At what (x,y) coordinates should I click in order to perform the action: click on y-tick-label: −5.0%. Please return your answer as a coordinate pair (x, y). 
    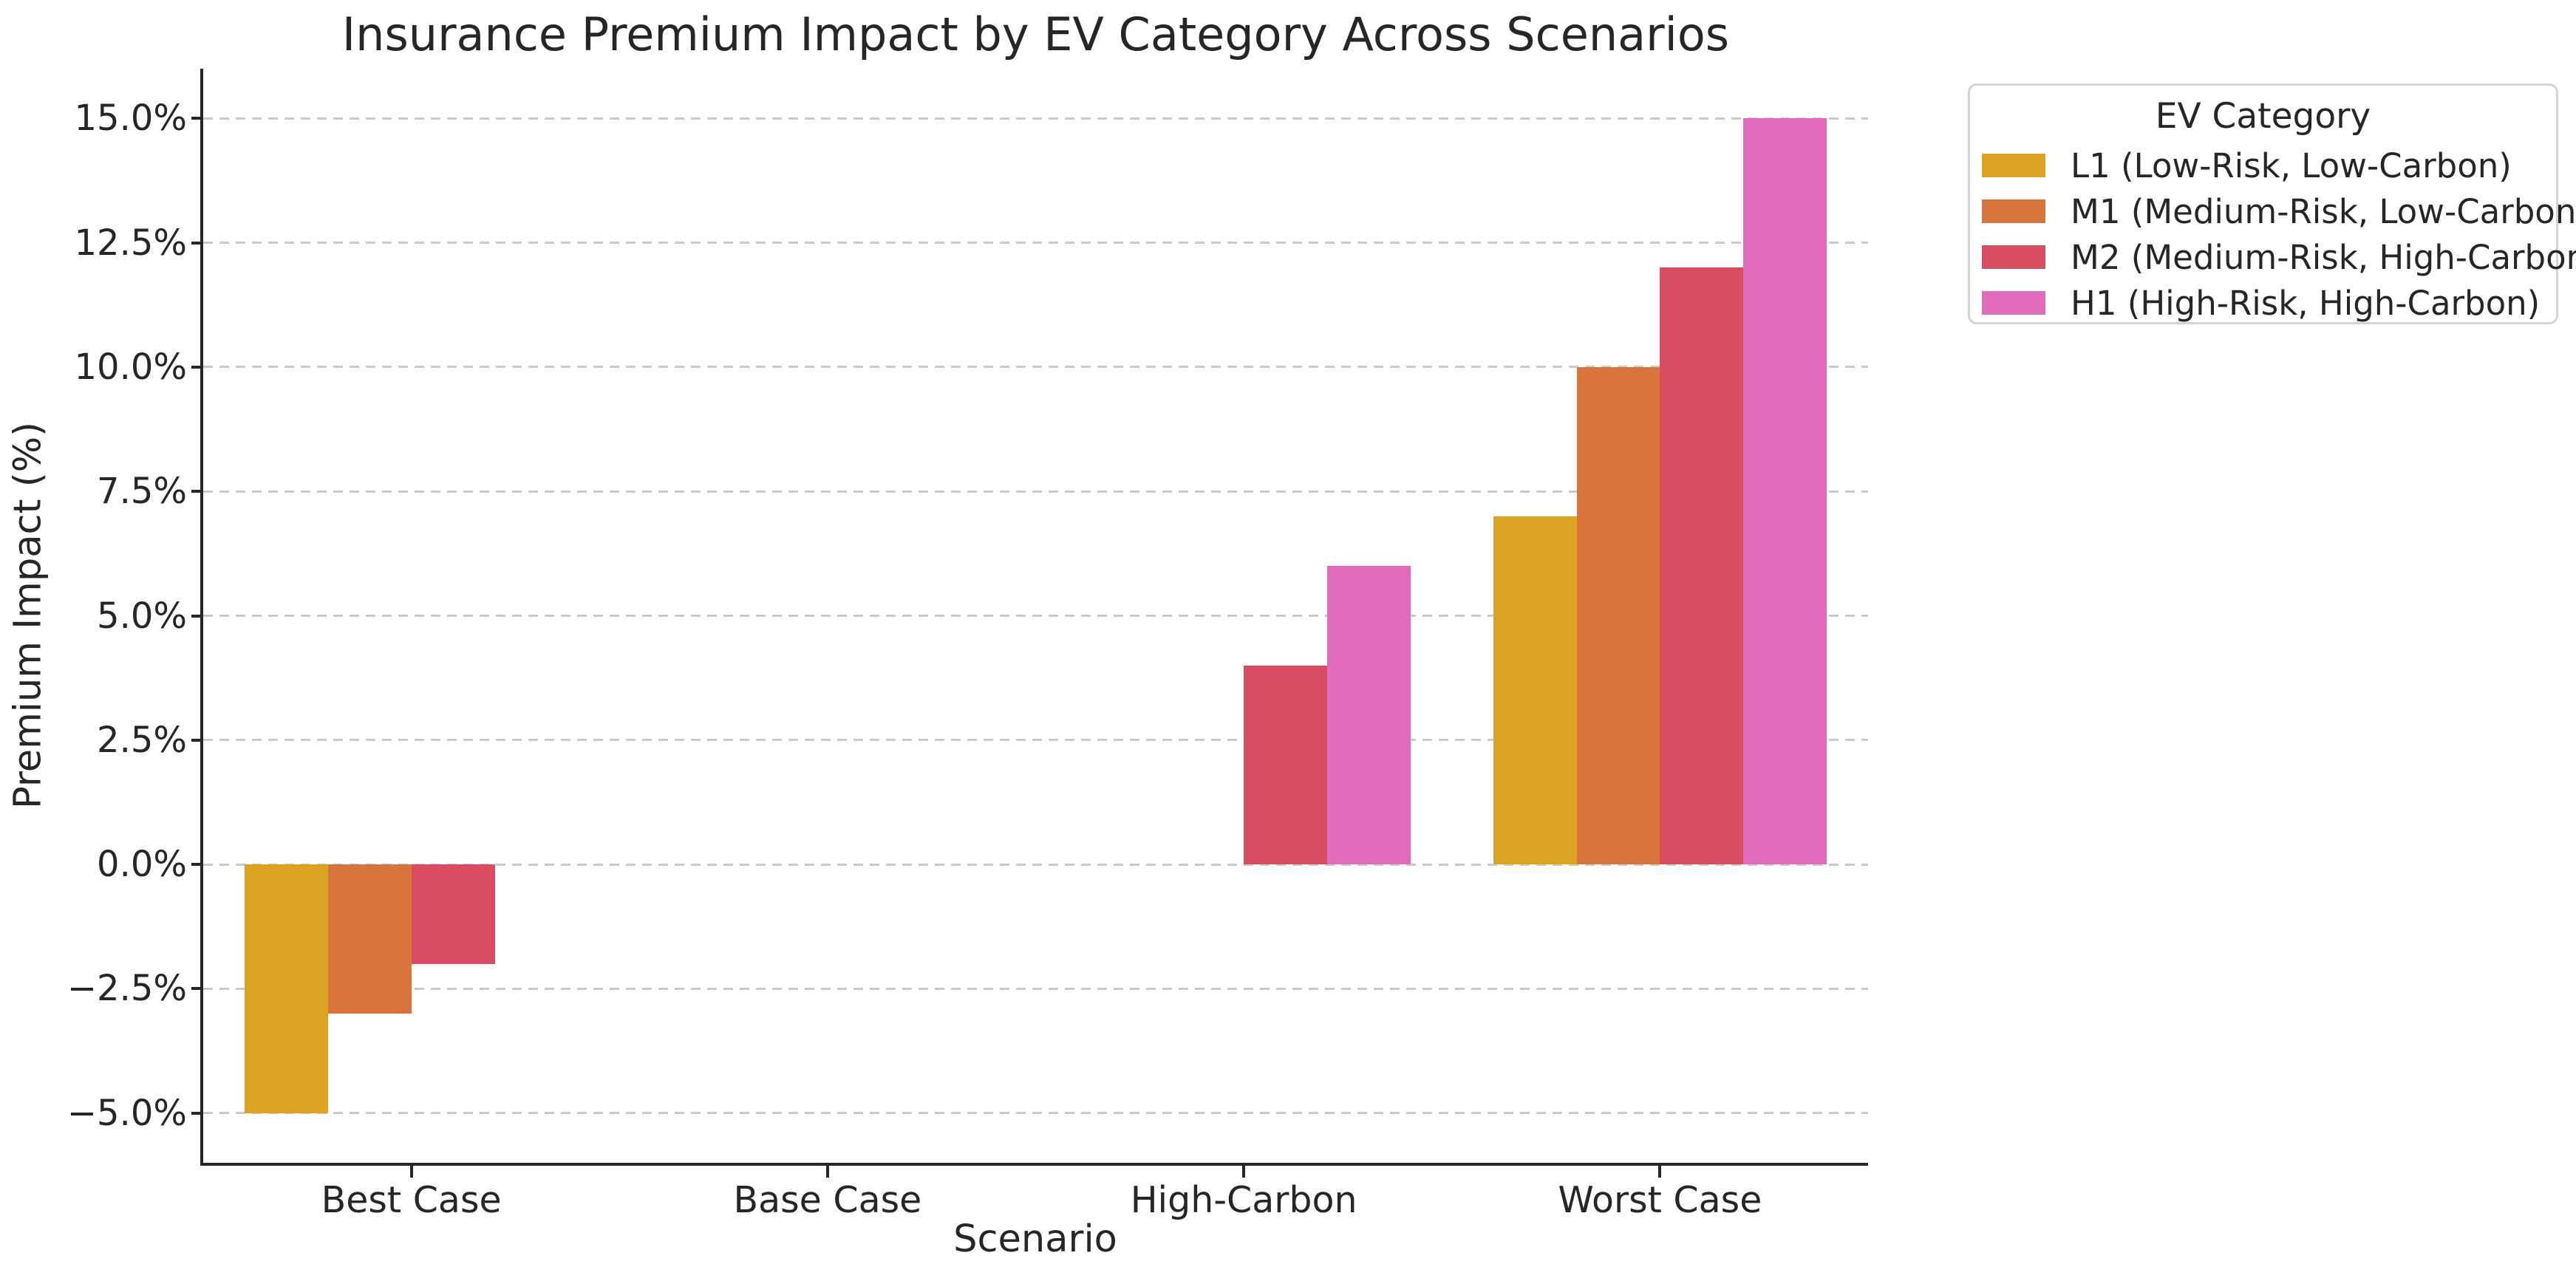
    Looking at the image, I should click on (127, 1113).